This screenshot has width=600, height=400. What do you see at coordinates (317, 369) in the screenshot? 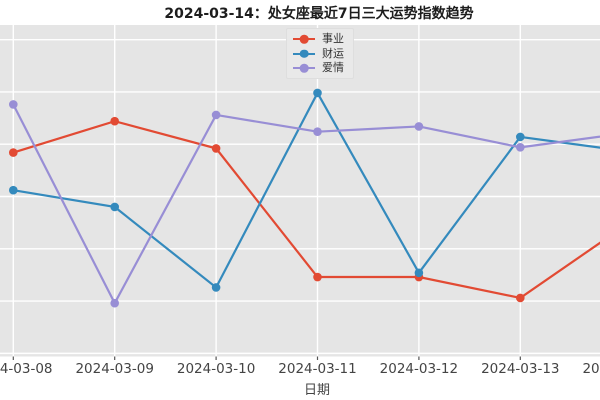
I see `x-tick-label: 2024-03-11` at bounding box center [317, 369].